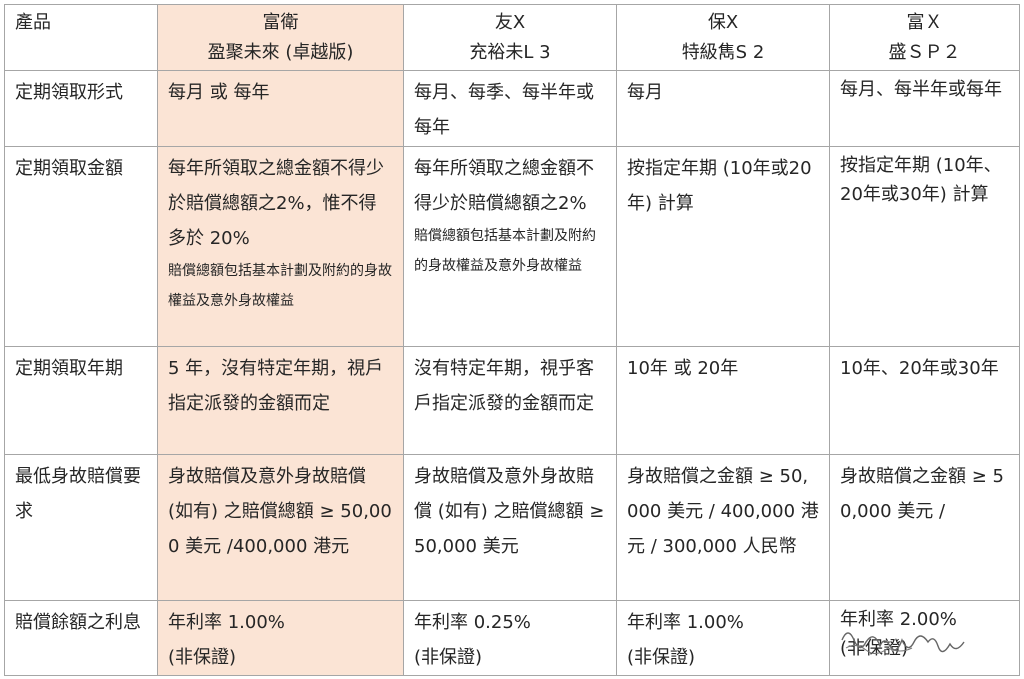 The width and height of the screenshot is (1024, 679). I want to click on cell-text: 每年所領取之總金額不得少於賠償總額之2%，惟不得多於 20%, so click(276, 203).